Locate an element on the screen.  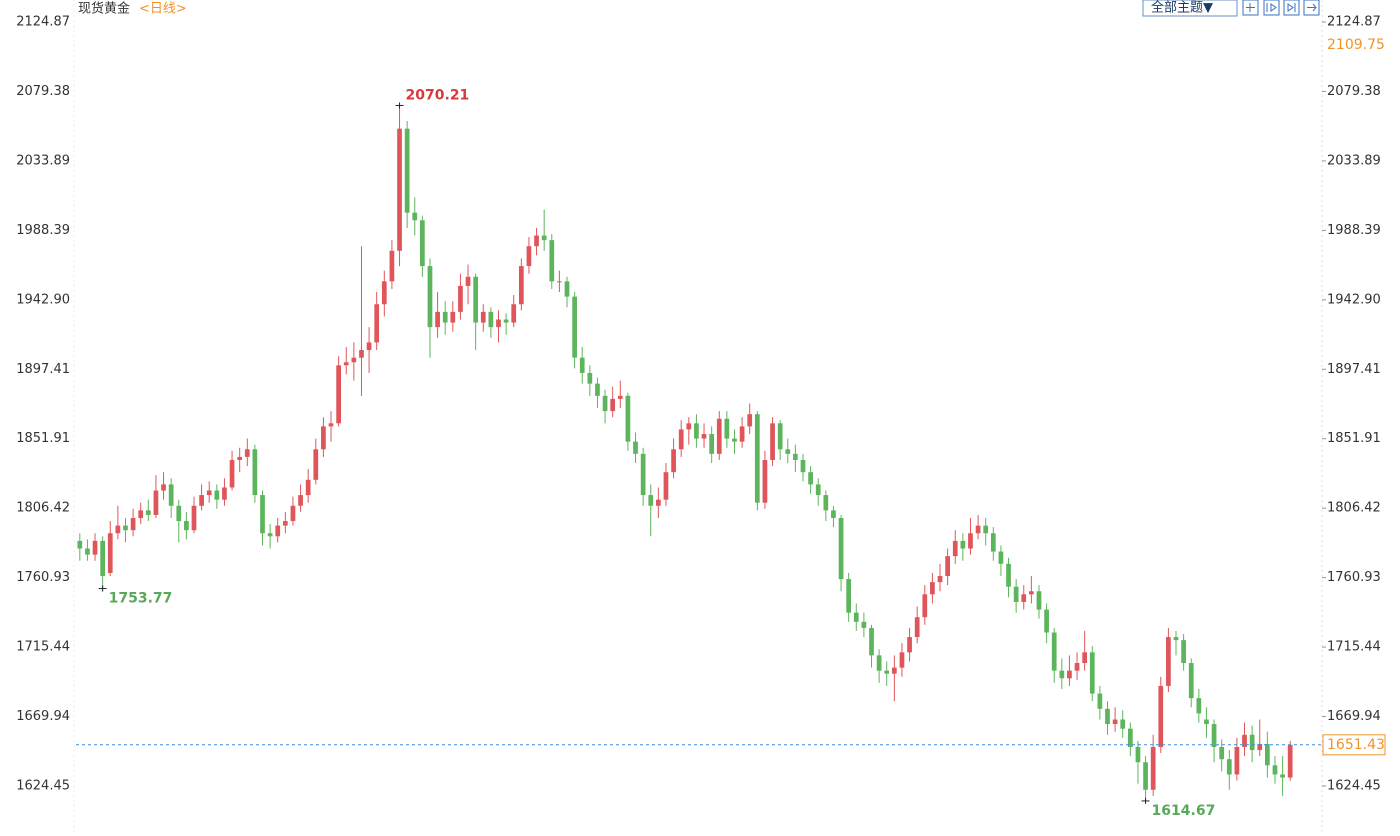
extreme-label: 2070.21 is located at coordinates (438, 95).